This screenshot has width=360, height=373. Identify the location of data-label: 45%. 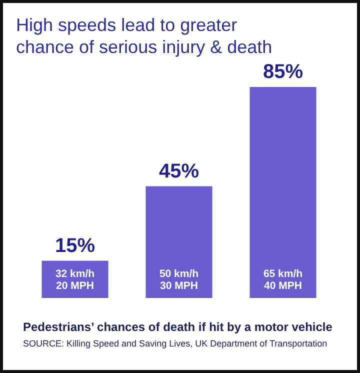
(179, 171).